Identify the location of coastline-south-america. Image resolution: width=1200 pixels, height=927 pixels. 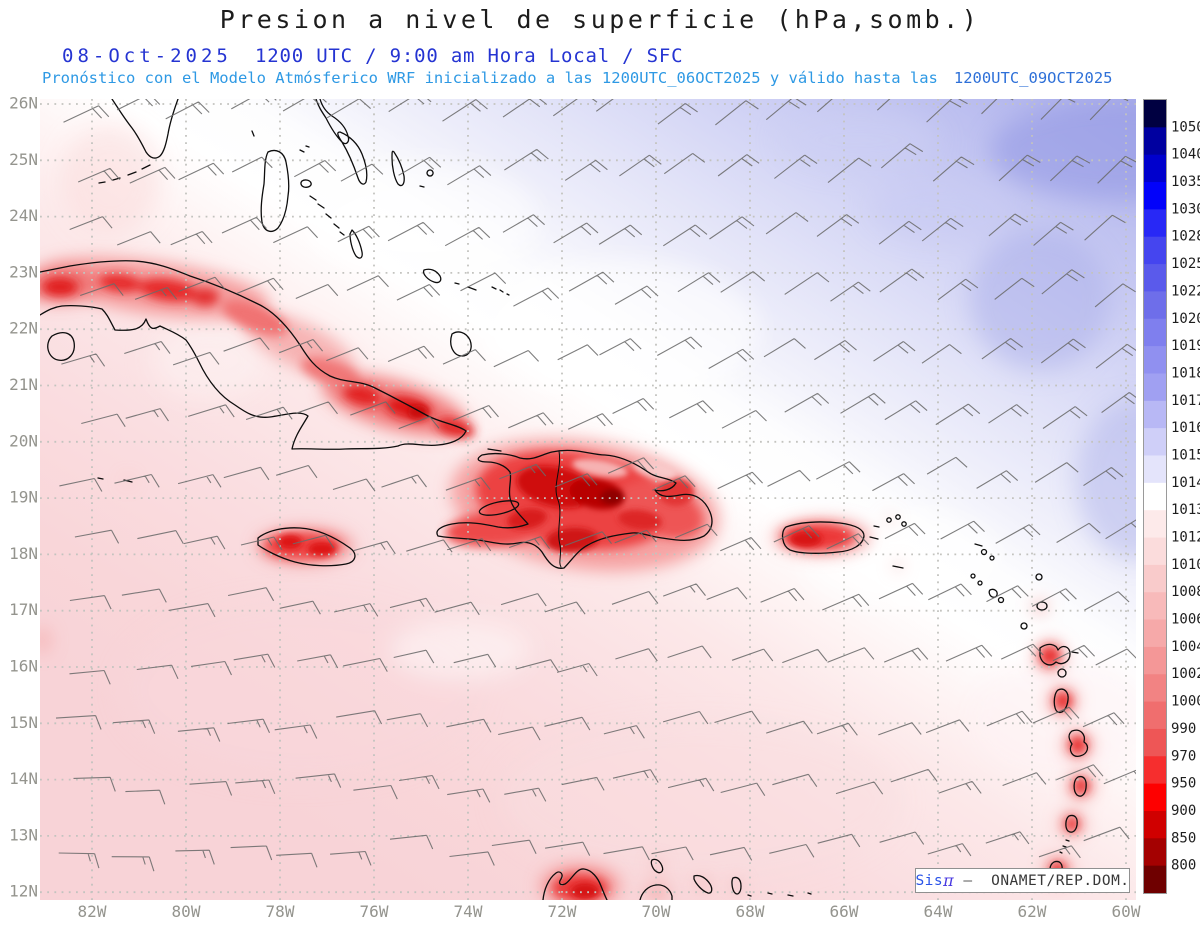
(677, 879).